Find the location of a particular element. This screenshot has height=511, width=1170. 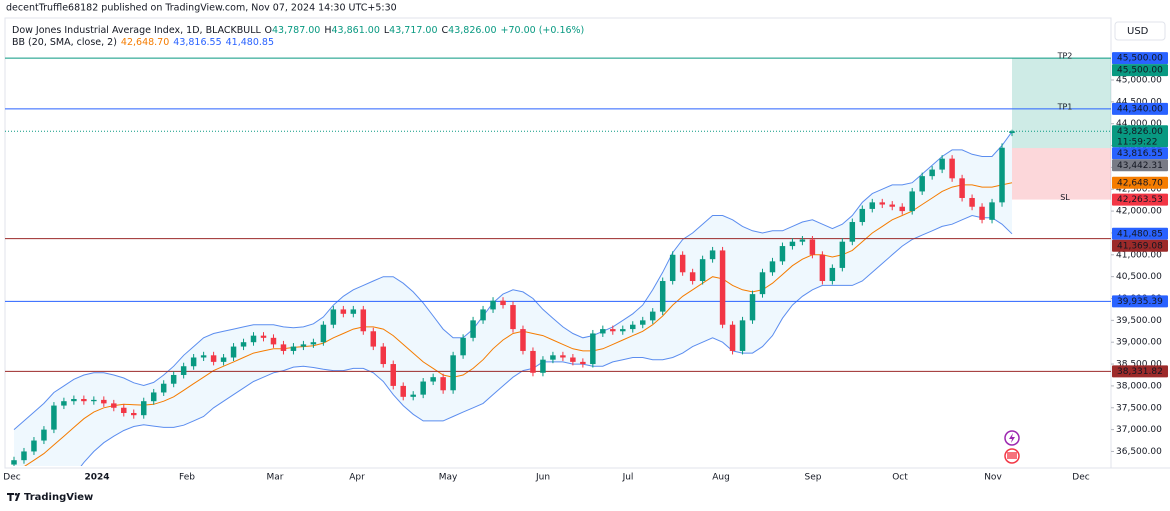

x-tick-label: Feb is located at coordinates (187, 478).